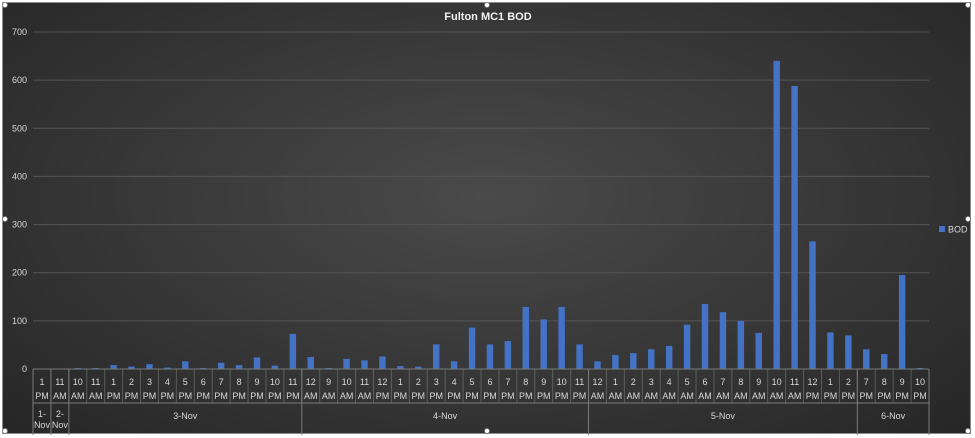  I want to click on y-tick-label: 100, so click(19, 321).